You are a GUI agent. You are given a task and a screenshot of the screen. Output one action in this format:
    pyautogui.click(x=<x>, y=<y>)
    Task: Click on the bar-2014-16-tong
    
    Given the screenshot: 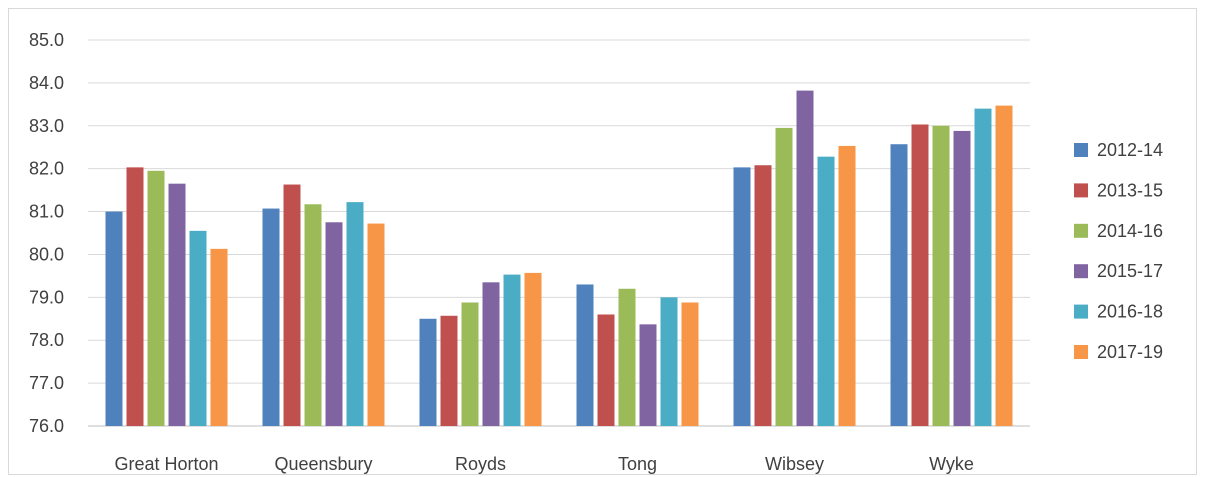 What is the action you would take?
    pyautogui.click(x=627, y=357)
    